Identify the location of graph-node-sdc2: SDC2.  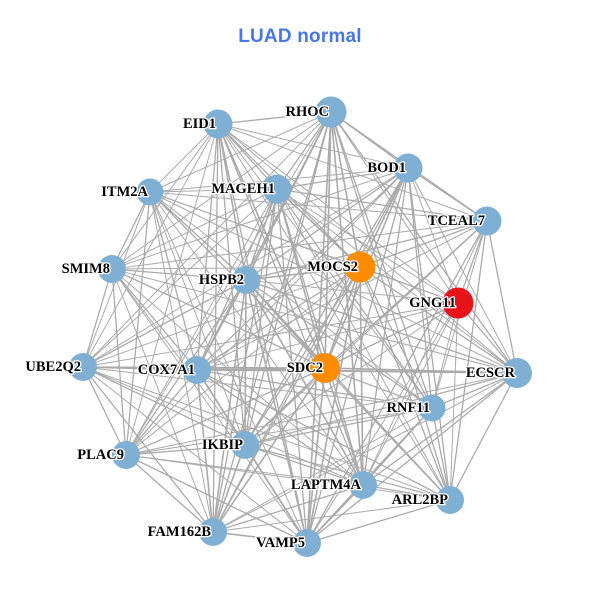
(312, 368).